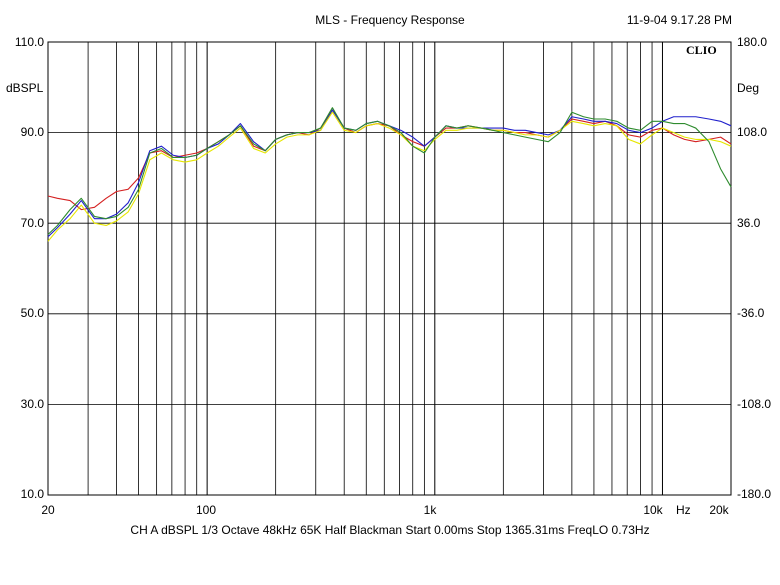  I want to click on y-tick-left: 30.0, so click(32, 404).